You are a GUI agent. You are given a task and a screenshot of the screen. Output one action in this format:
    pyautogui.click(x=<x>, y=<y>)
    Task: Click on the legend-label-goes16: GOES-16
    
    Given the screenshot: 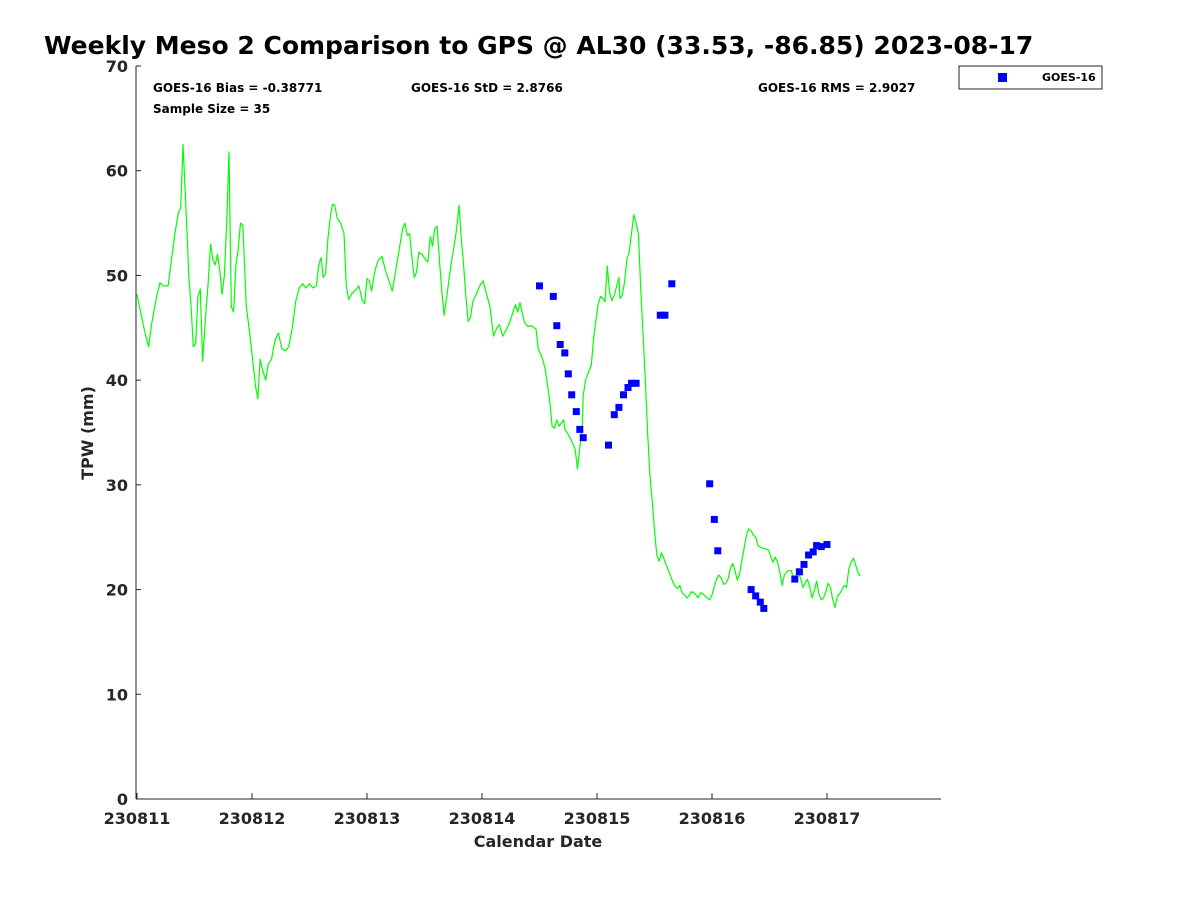 What is the action you would take?
    pyautogui.click(x=1069, y=77)
    